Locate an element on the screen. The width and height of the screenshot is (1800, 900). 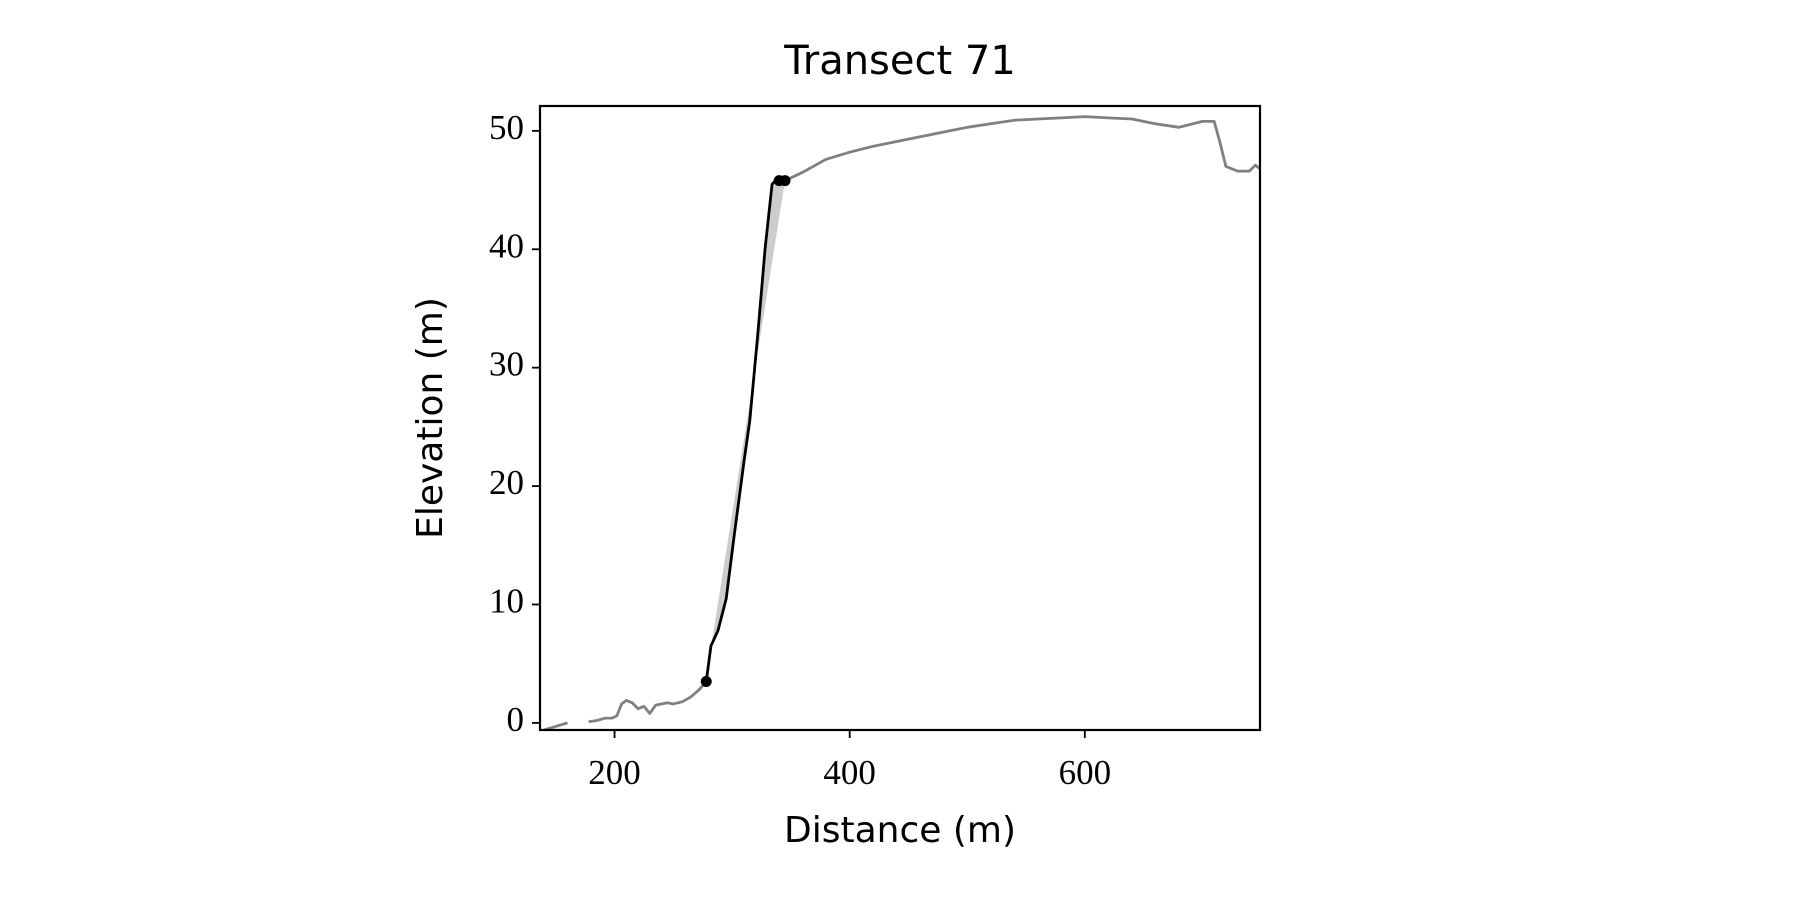
y-axis-label: Elevation (m) is located at coordinates (430, 418).